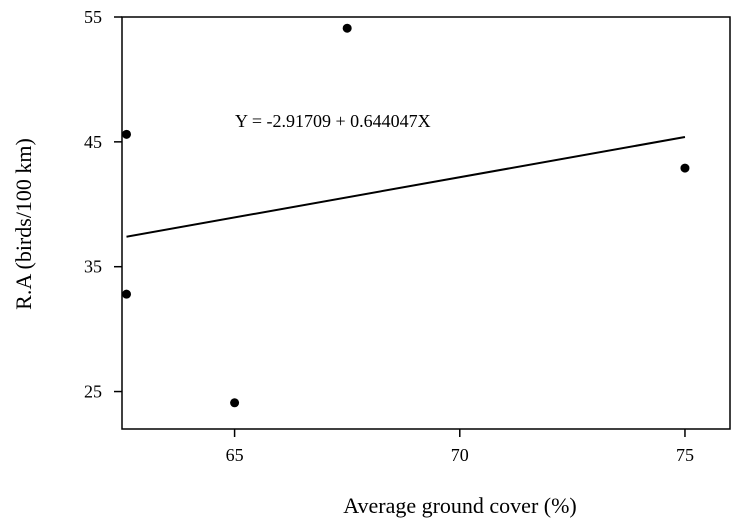  Describe the element at coordinates (460, 455) in the screenshot. I see `x-tick-label: 70` at that location.